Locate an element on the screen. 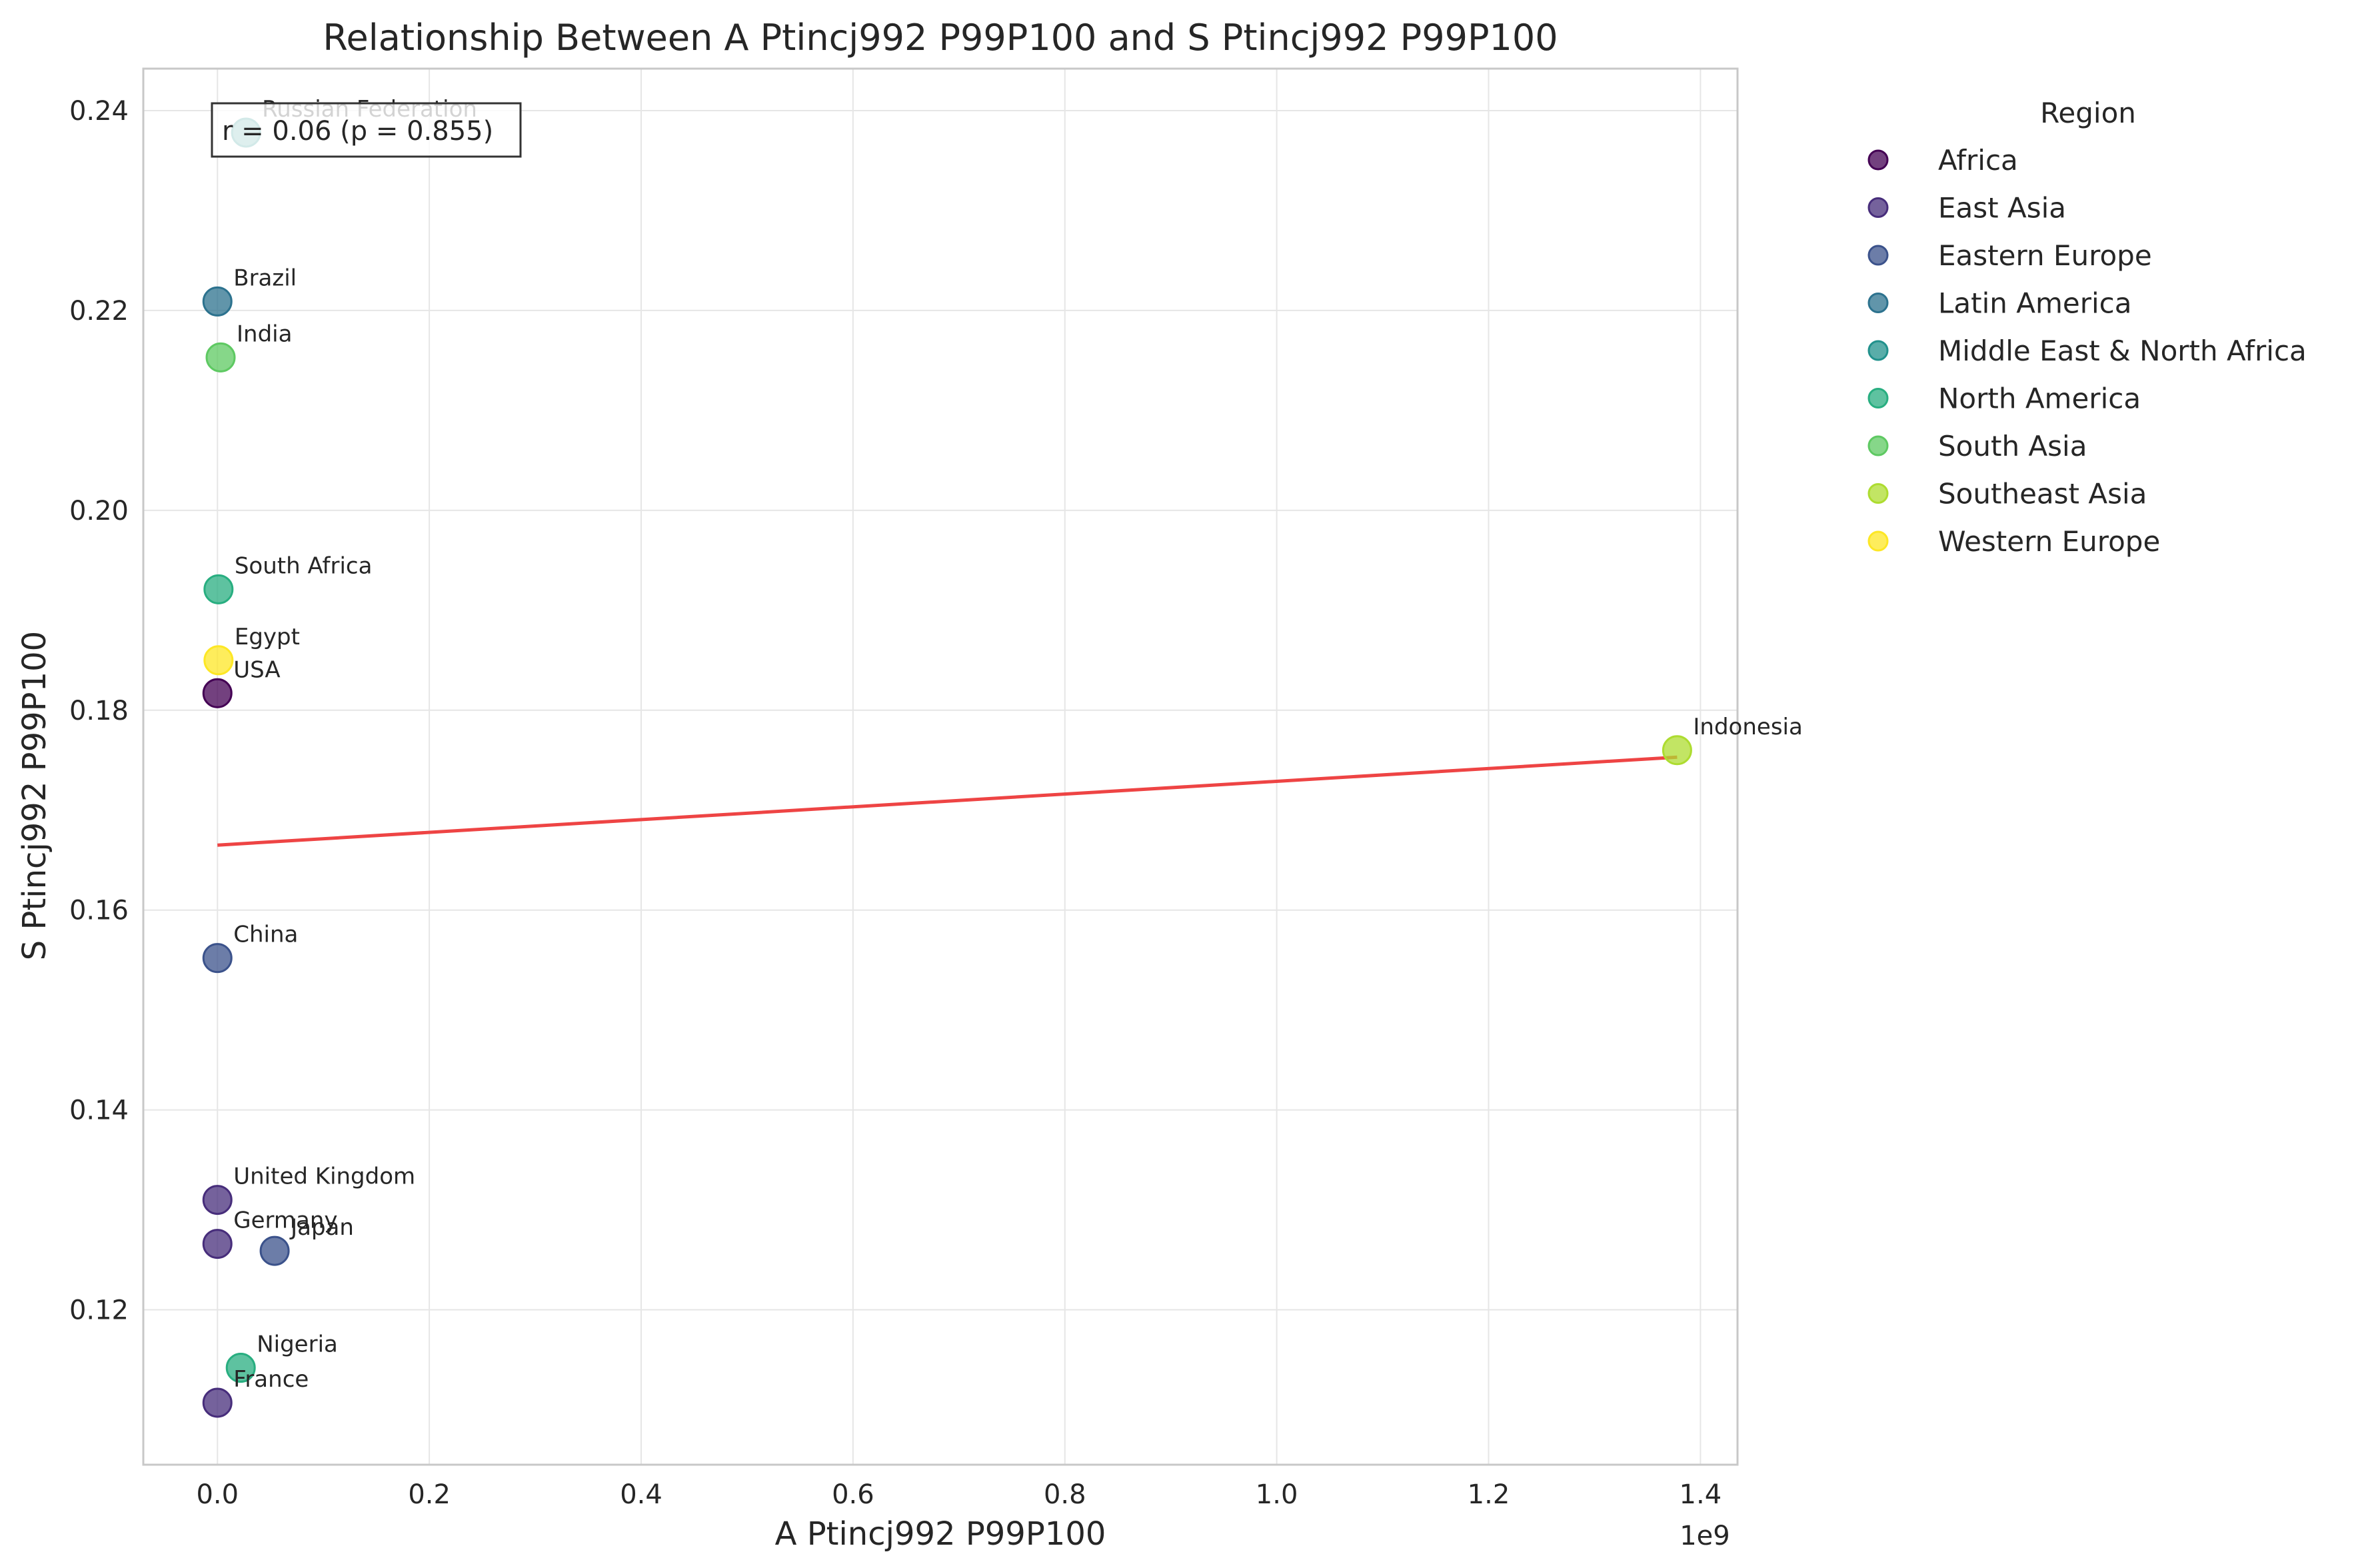 Image resolution: width=2354 pixels, height=1568 pixels. point-label: China is located at coordinates (265, 935).